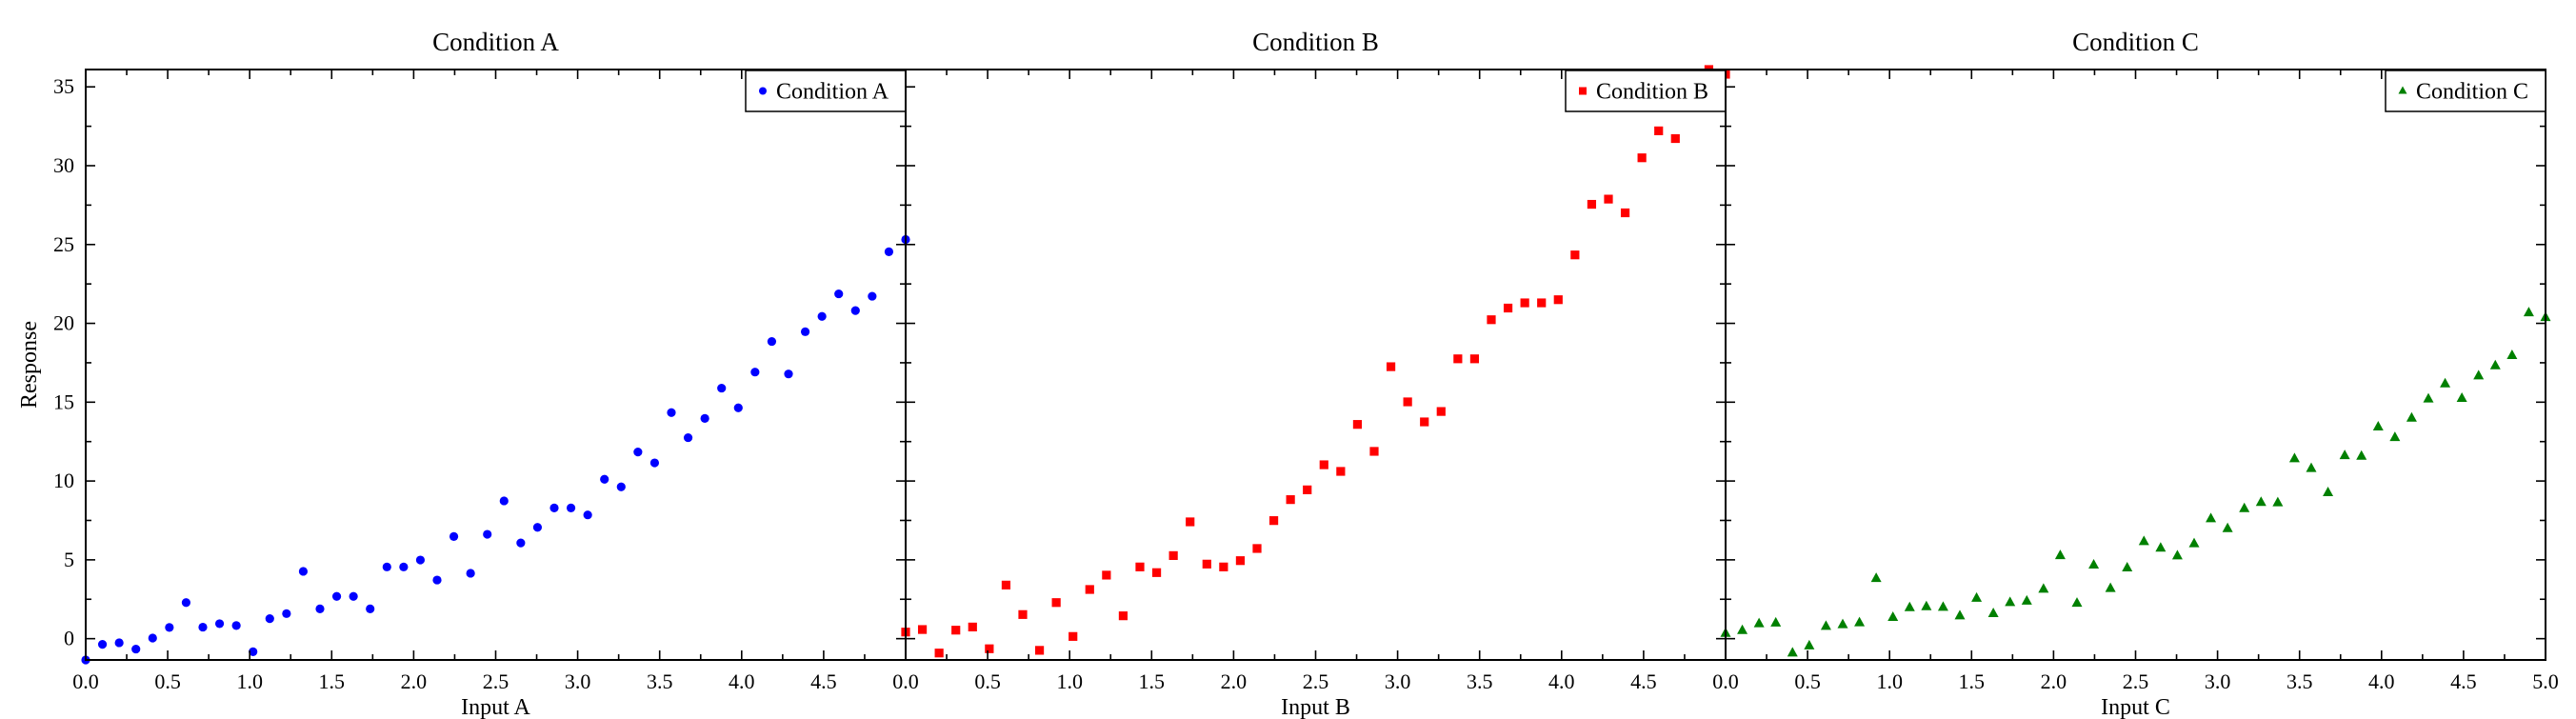  What do you see at coordinates (660, 681) in the screenshot?
I see `x-tick-label: 3.5` at bounding box center [660, 681].